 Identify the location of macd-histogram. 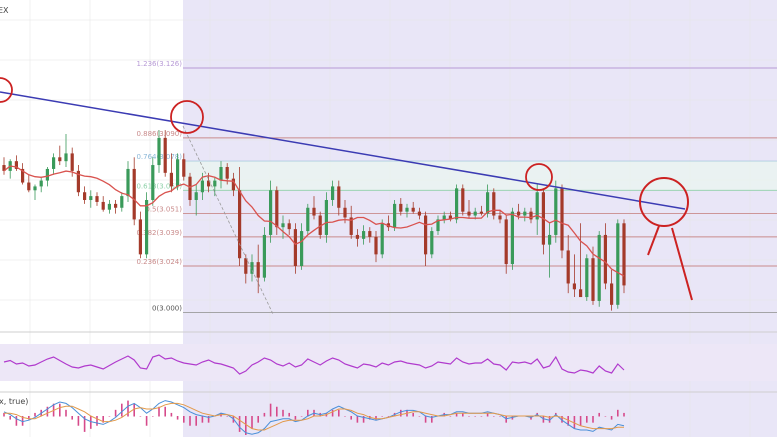
(314, 417).